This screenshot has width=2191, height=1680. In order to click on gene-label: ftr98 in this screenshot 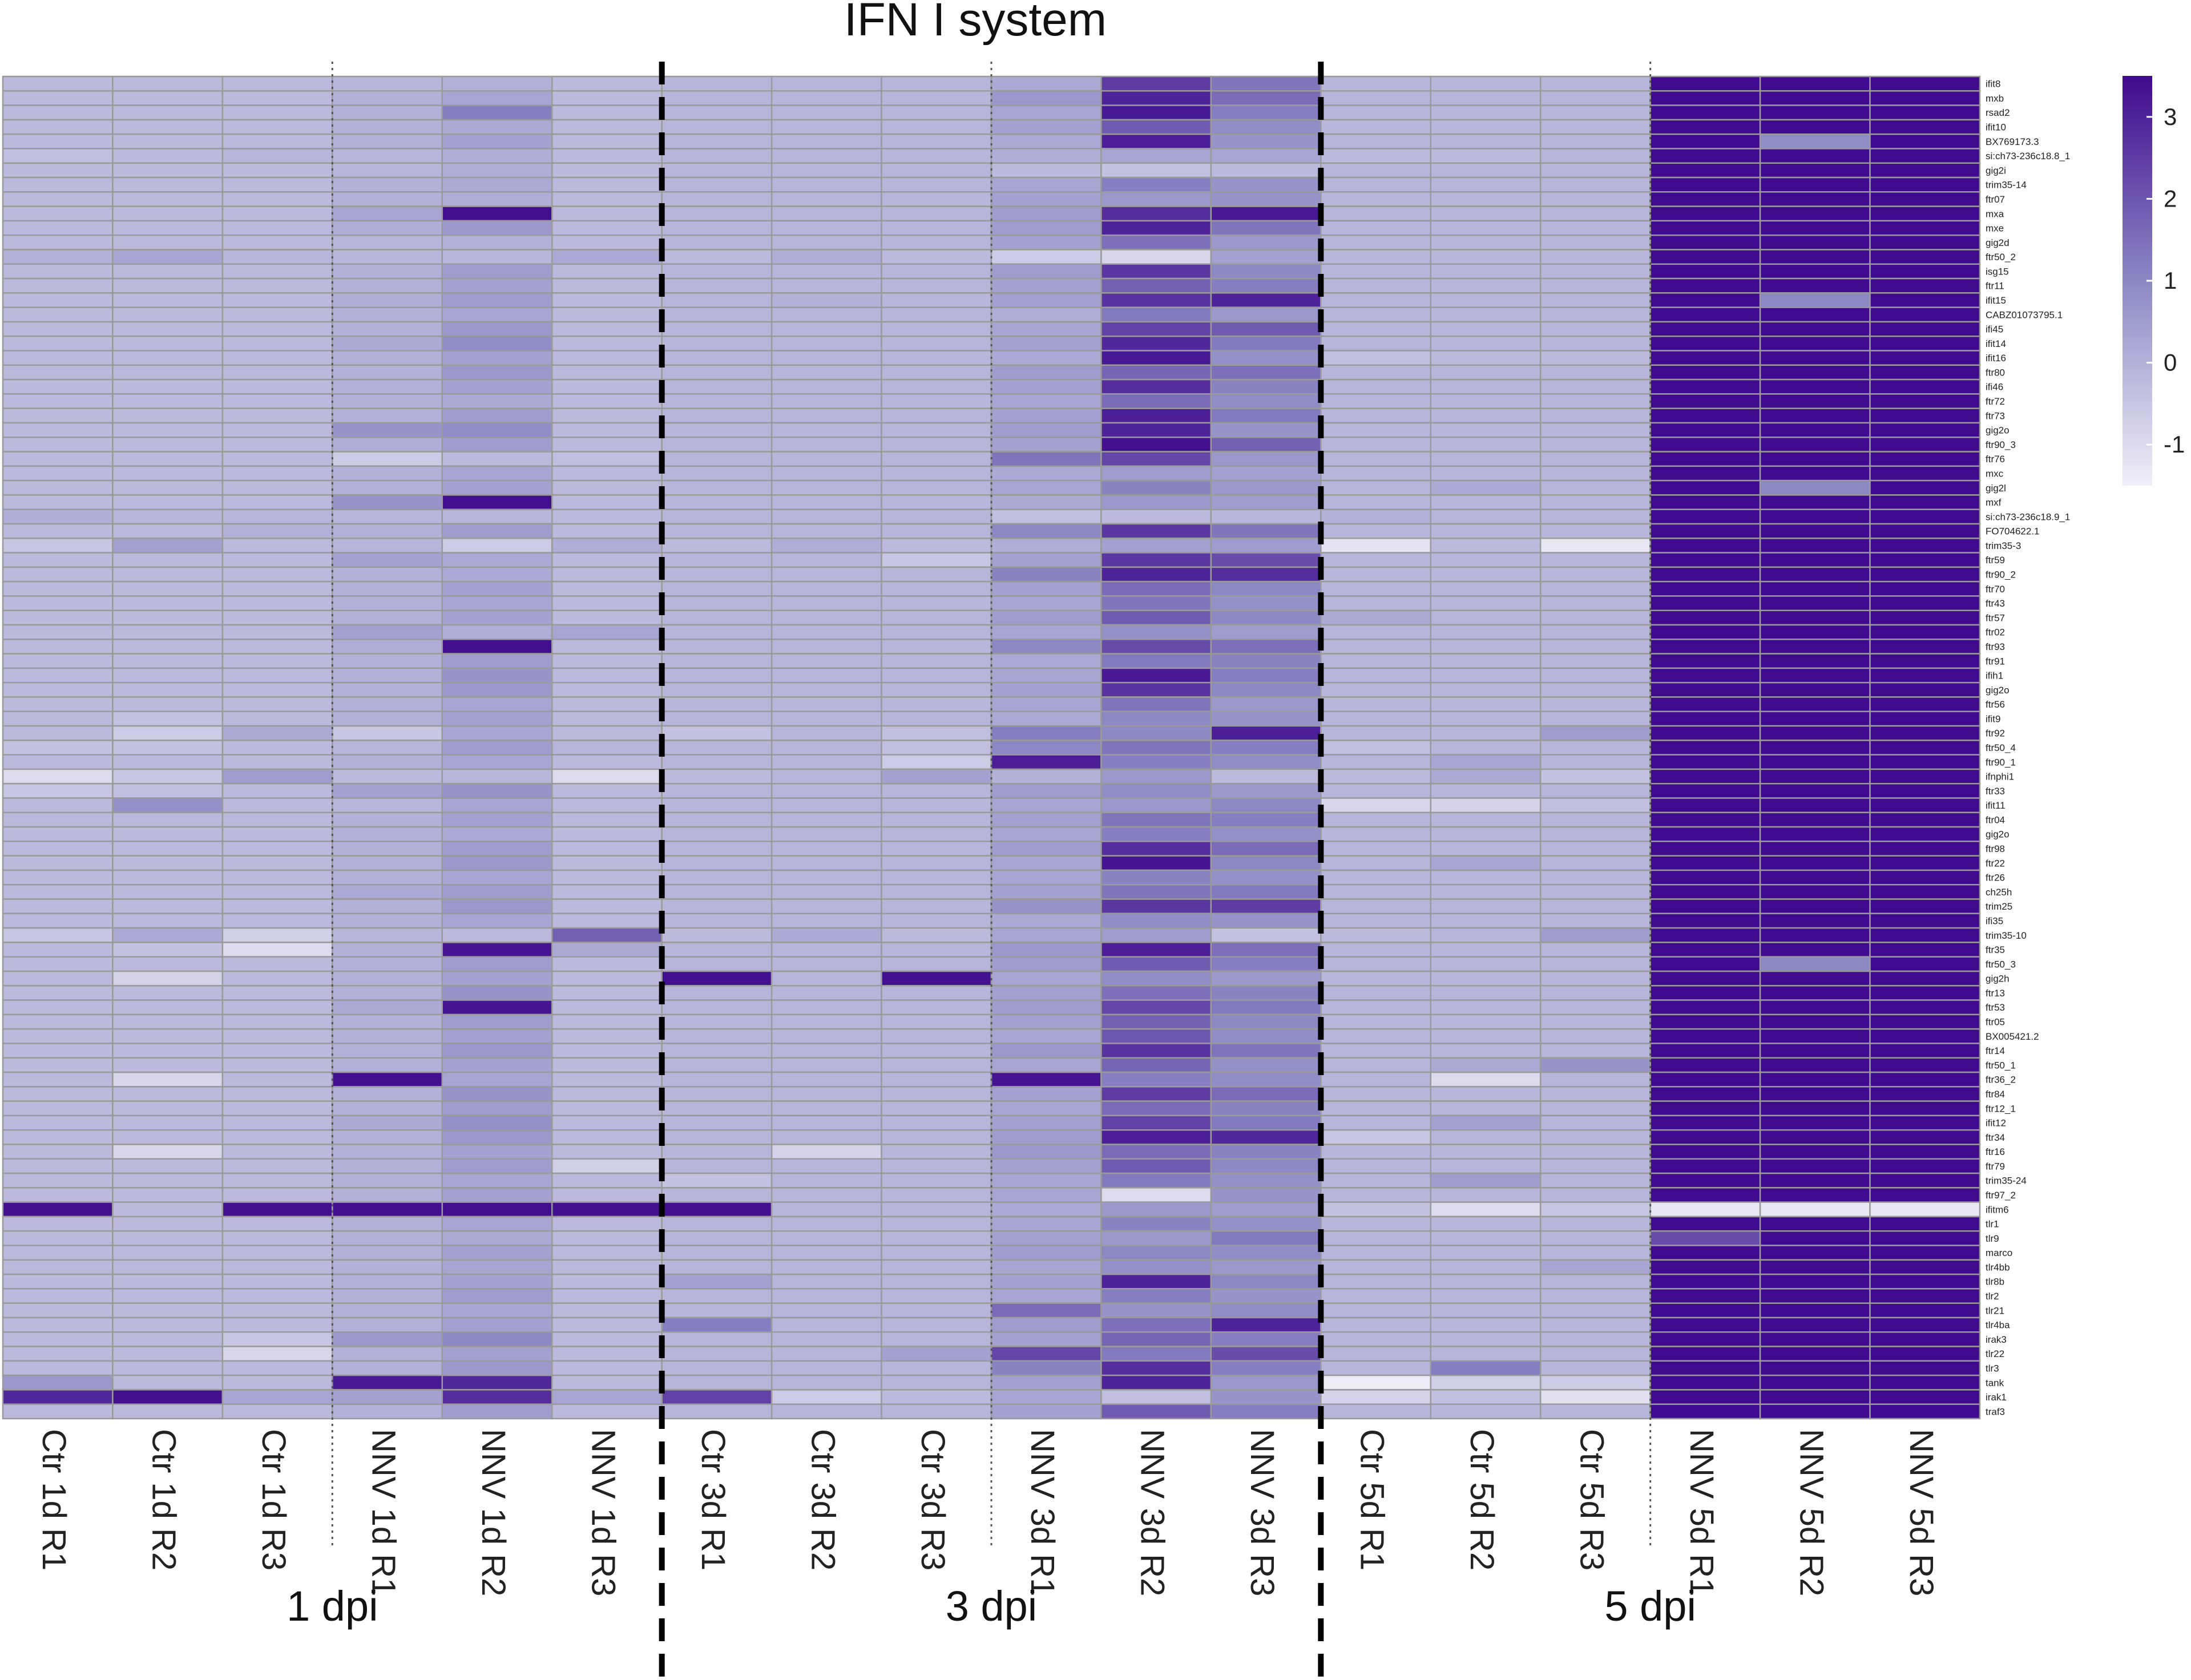, I will do `click(1995, 848)`.